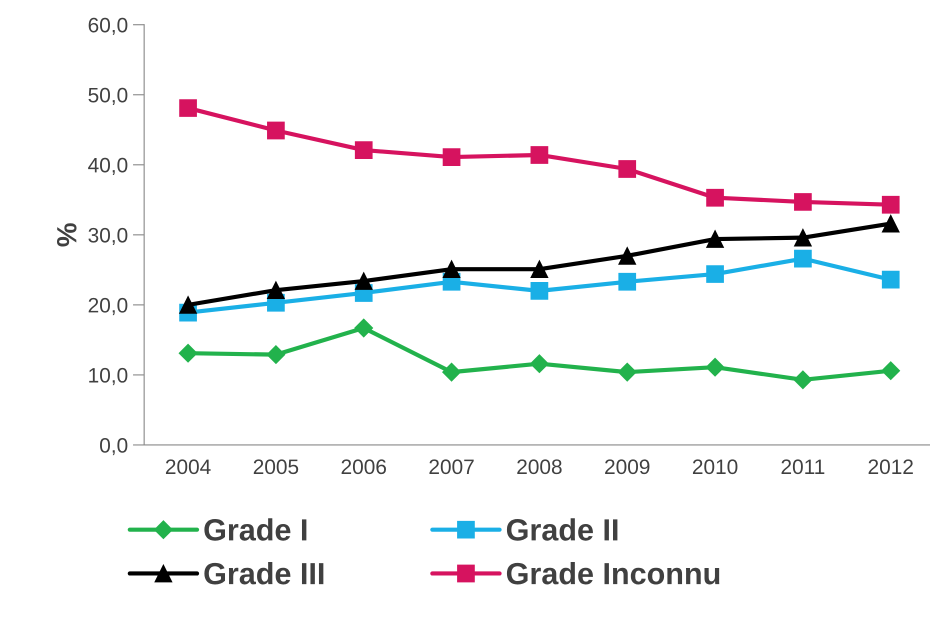 This screenshot has height=618, width=930. I want to click on x-tick-label: 2006, so click(364, 466).